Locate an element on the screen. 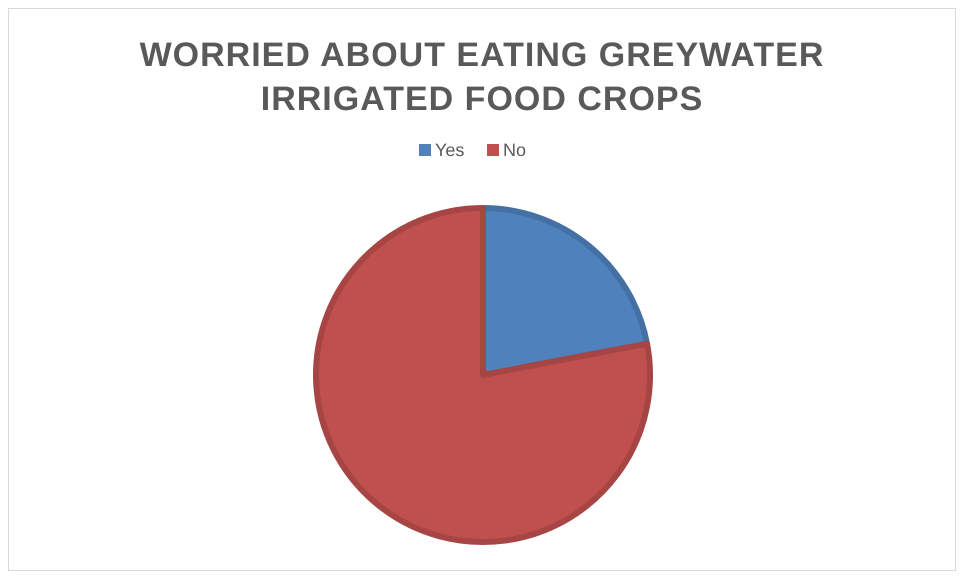 The width and height of the screenshot is (964, 579). legend-label: No is located at coordinates (514, 150).